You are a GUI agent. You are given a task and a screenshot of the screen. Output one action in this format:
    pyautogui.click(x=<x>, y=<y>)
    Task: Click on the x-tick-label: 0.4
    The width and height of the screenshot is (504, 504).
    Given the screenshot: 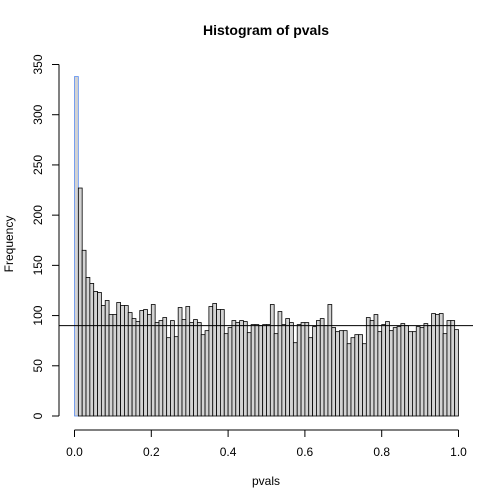 What is the action you would take?
    pyautogui.click(x=228, y=452)
    